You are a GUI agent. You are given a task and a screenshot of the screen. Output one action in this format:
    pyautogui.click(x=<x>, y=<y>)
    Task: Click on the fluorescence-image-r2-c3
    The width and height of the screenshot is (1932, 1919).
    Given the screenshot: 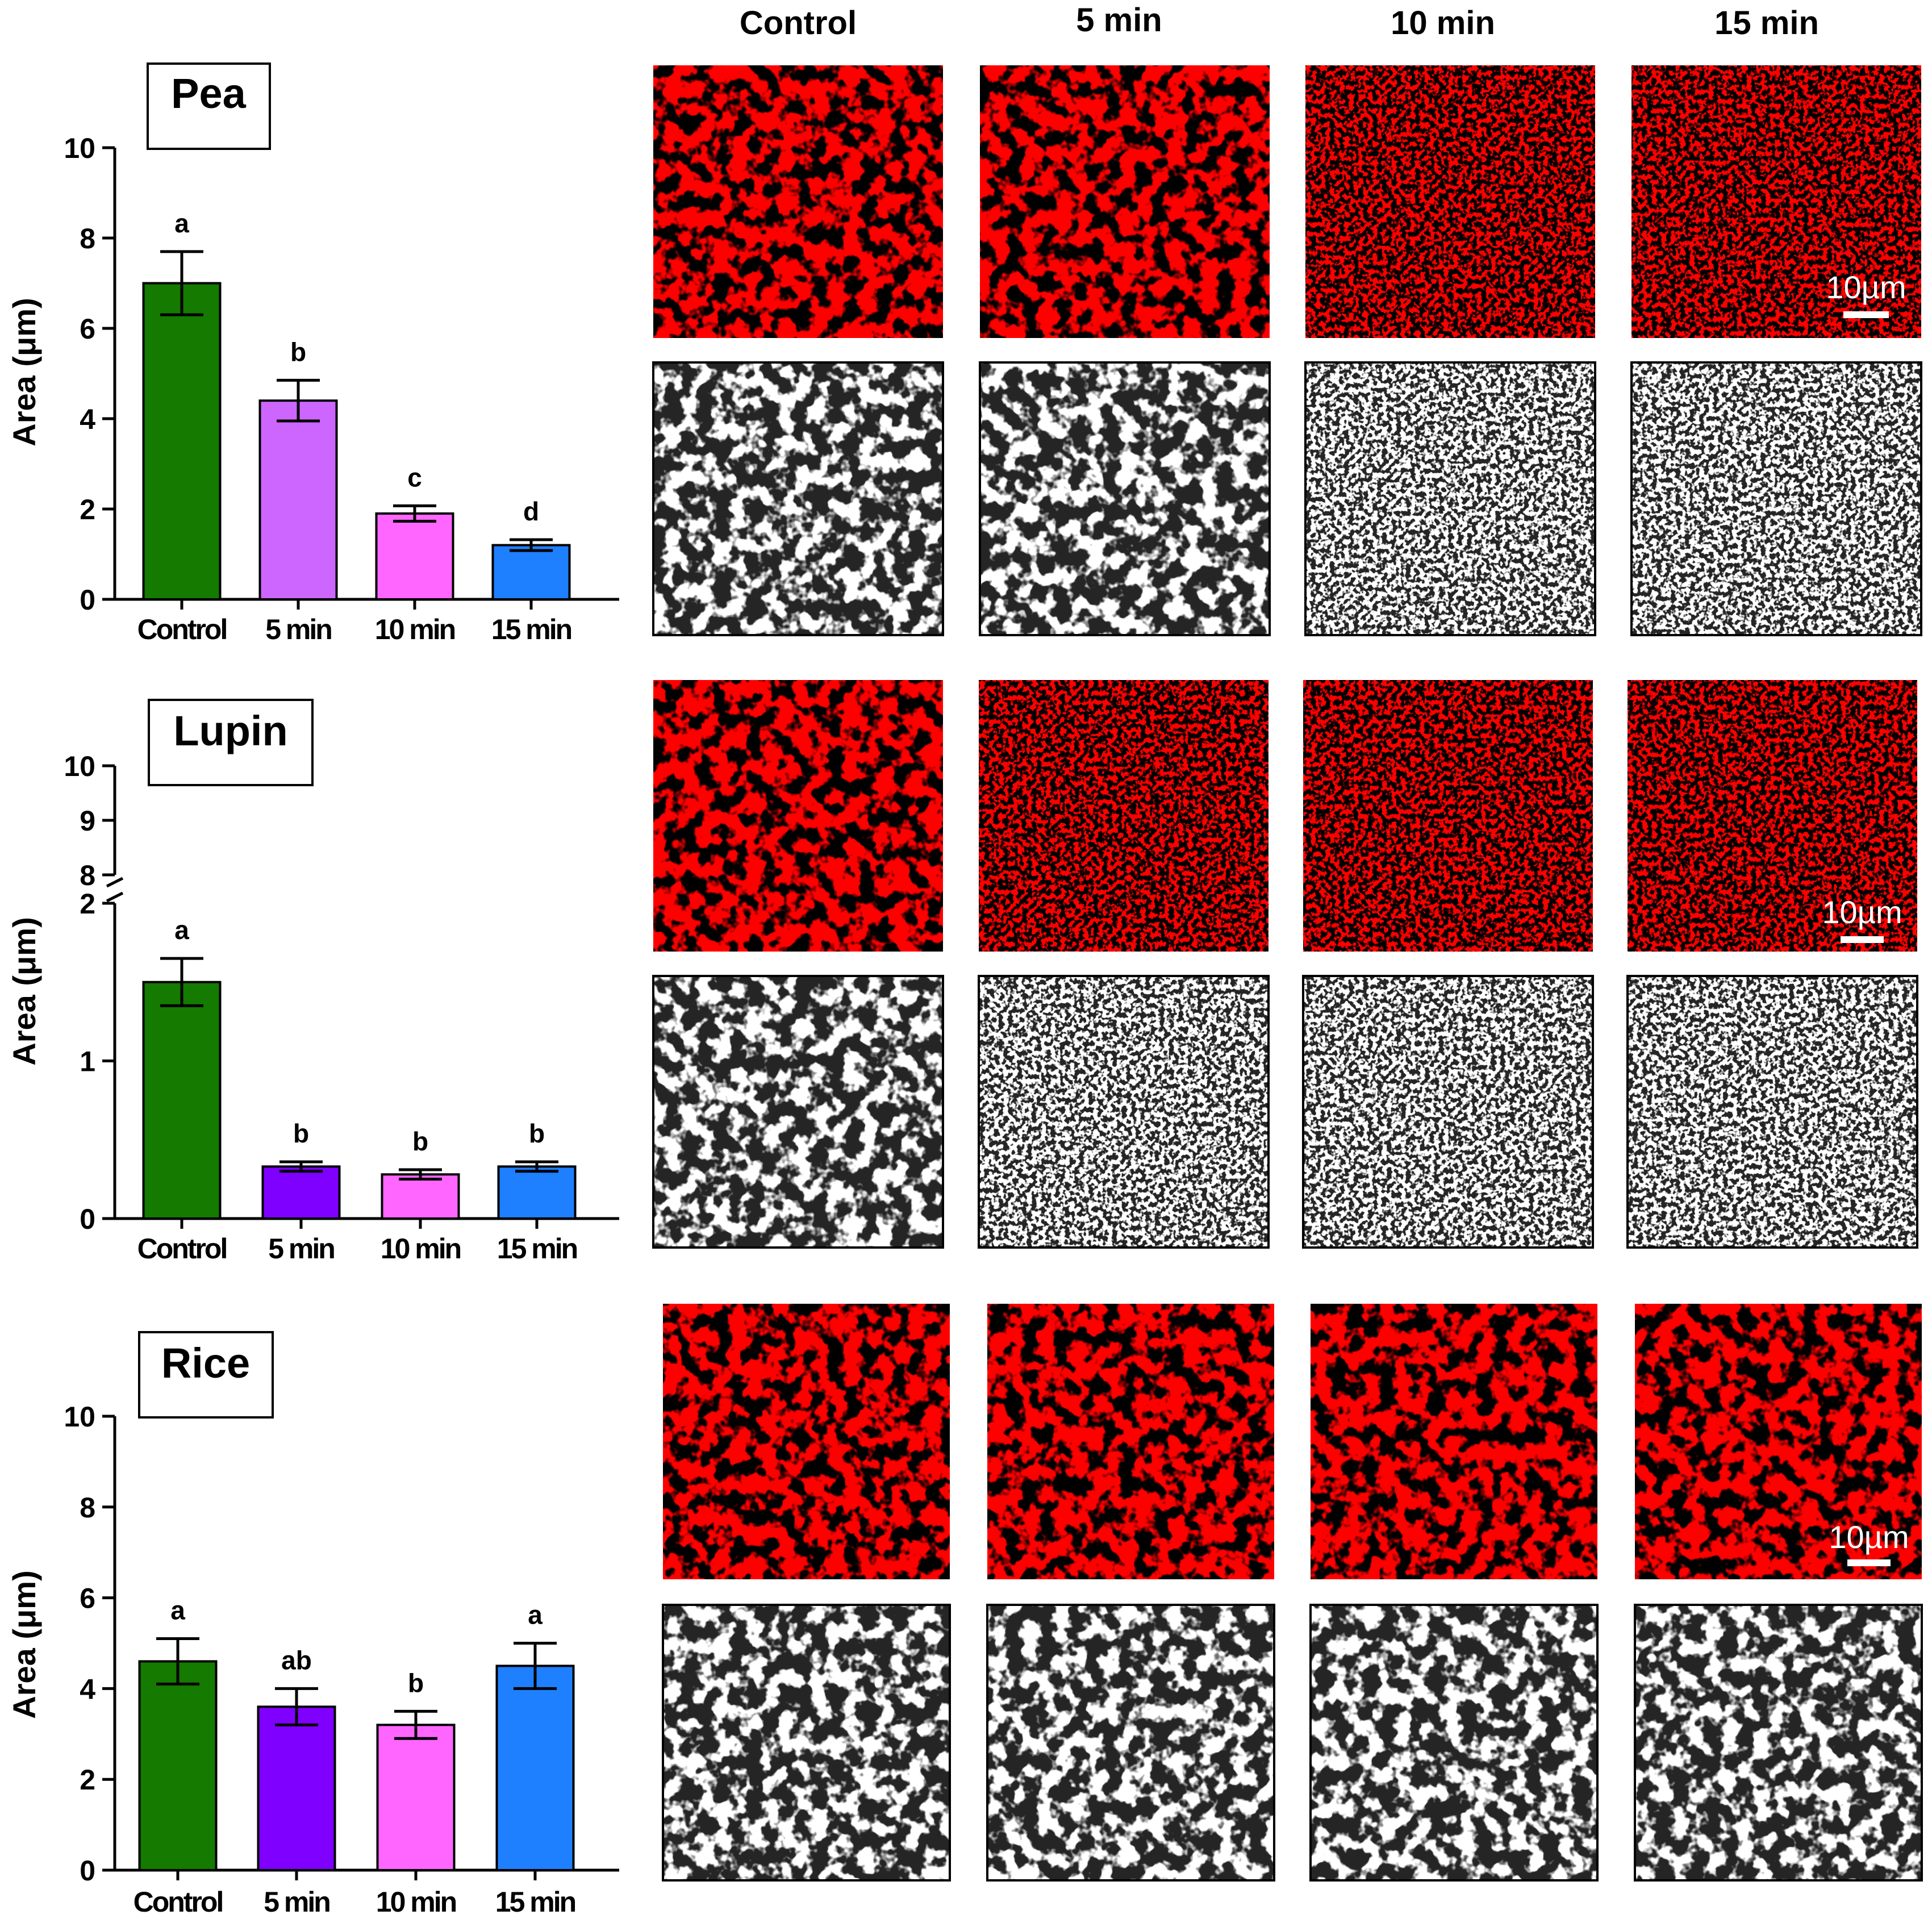 What is the action you would take?
    pyautogui.click(x=1778, y=1442)
    